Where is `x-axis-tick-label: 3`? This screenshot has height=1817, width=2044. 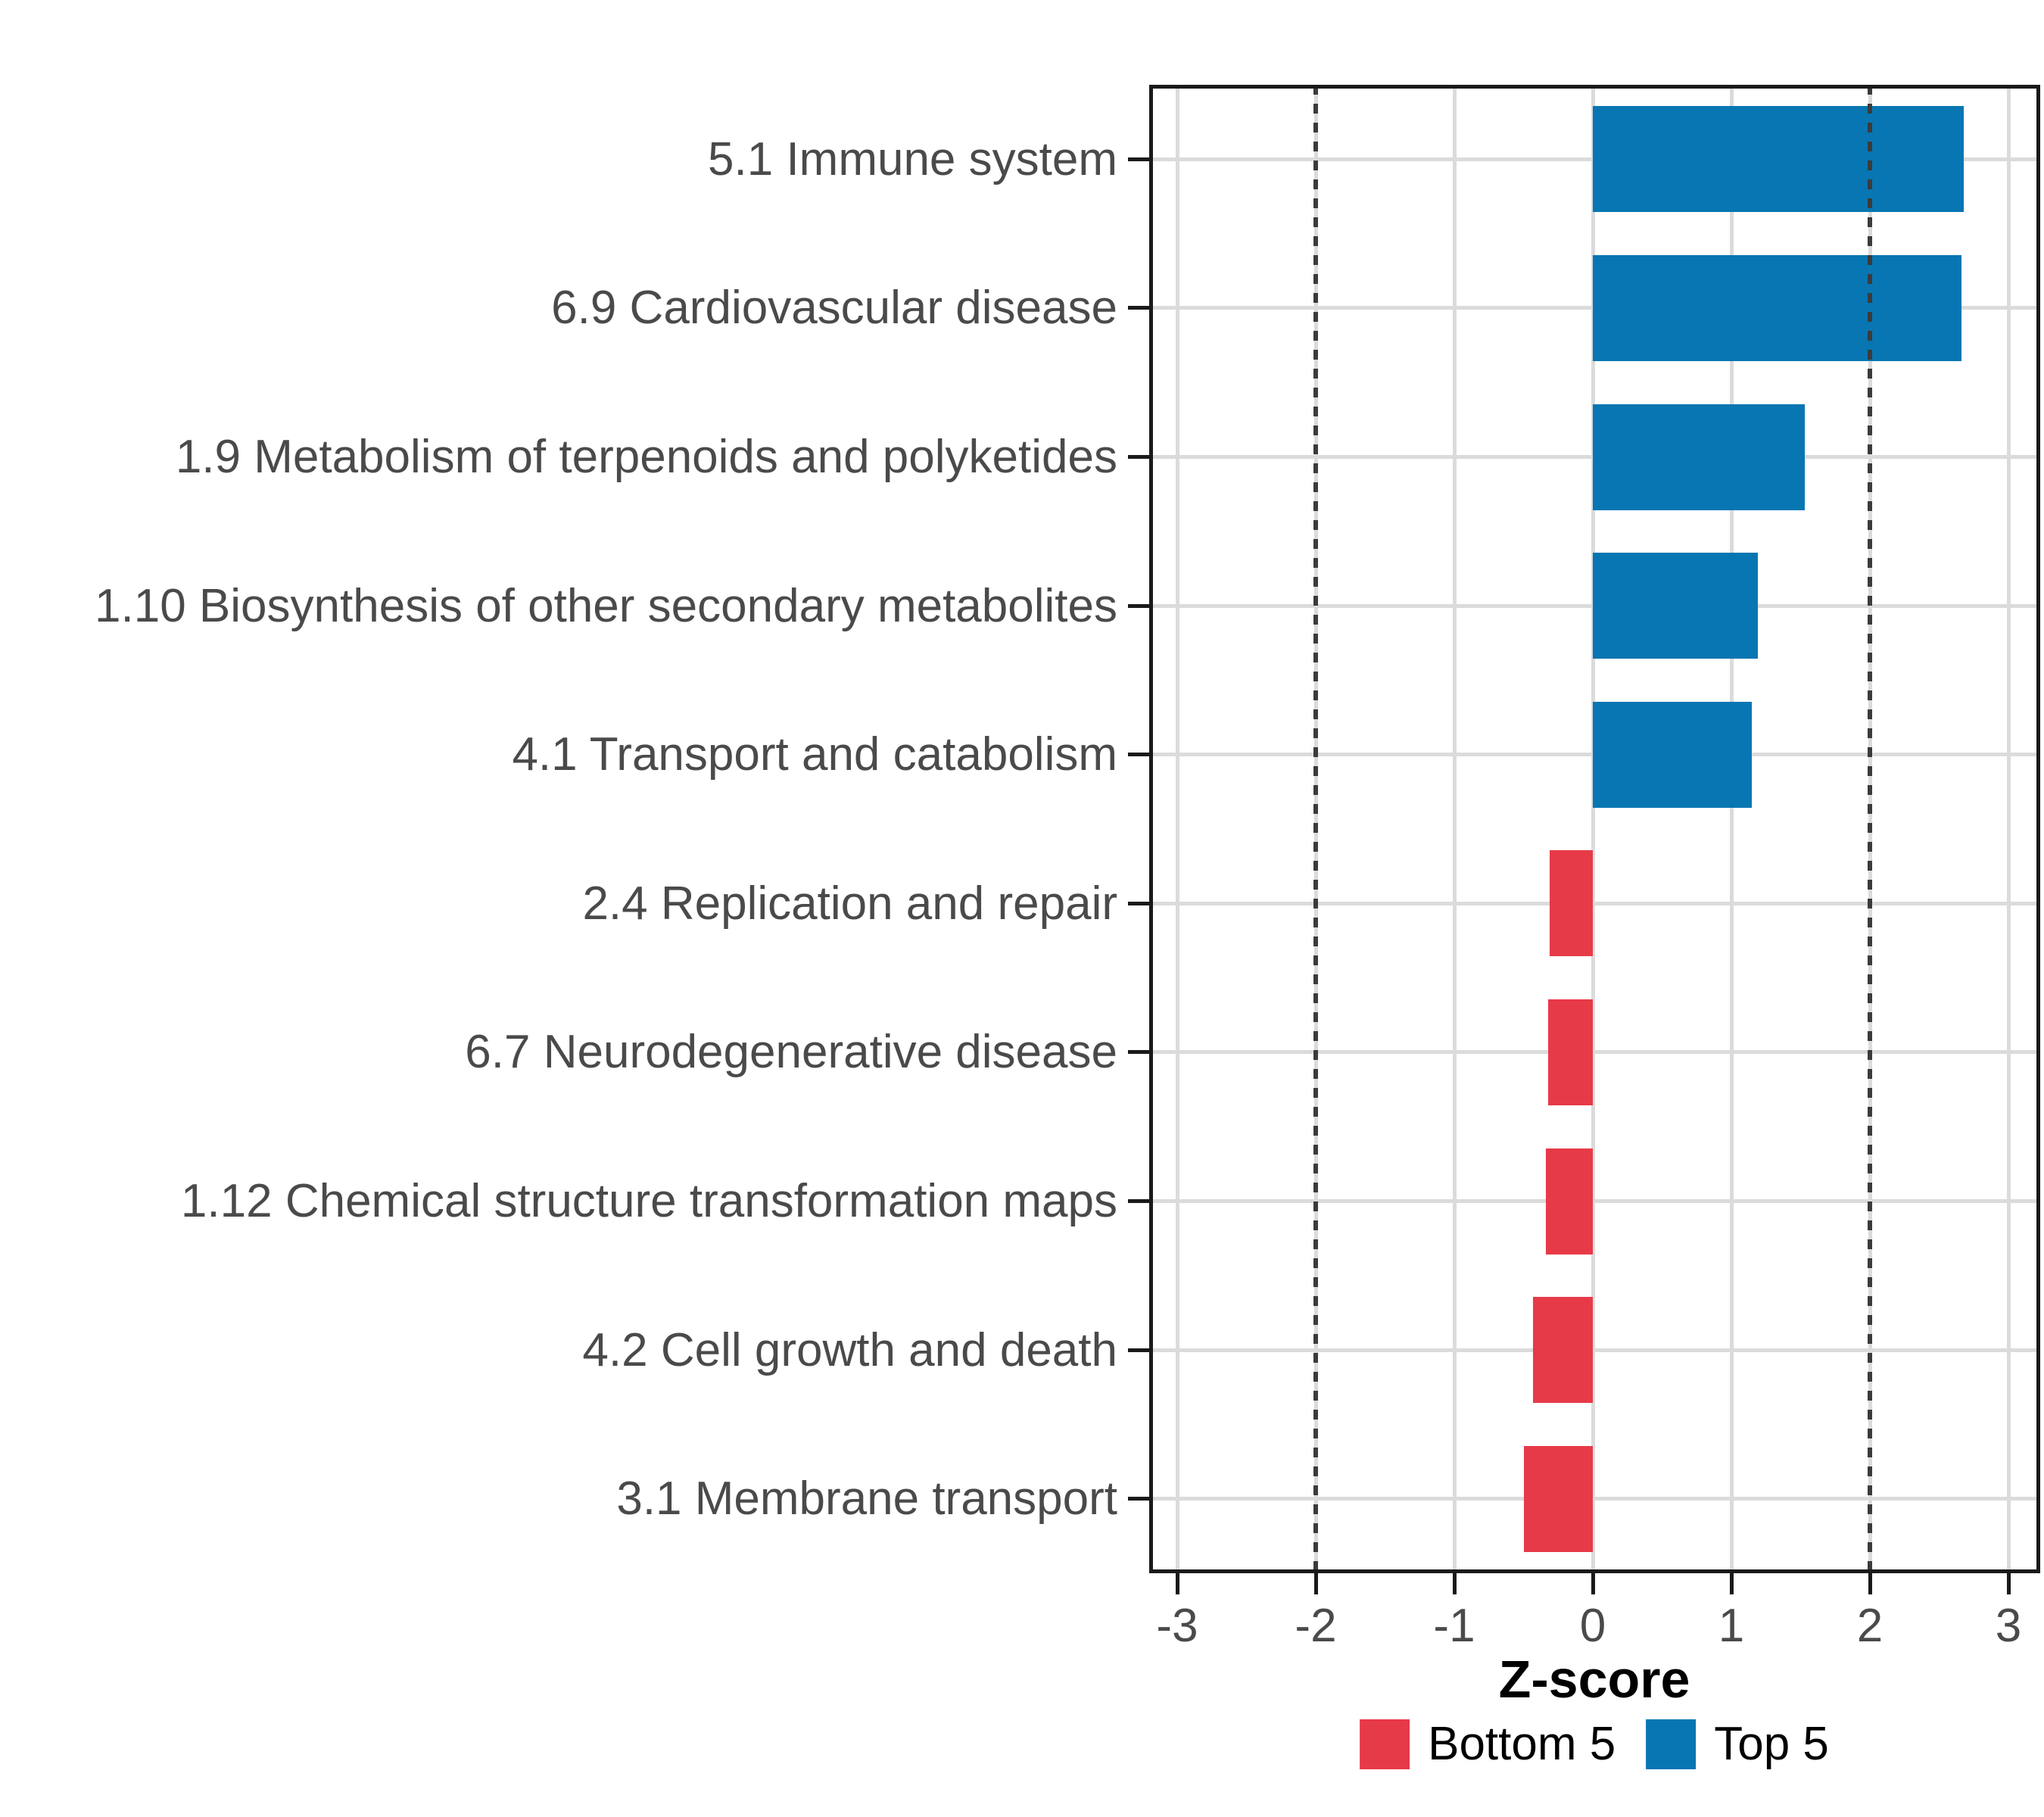
x-axis-tick-label: 3 is located at coordinates (2008, 1626).